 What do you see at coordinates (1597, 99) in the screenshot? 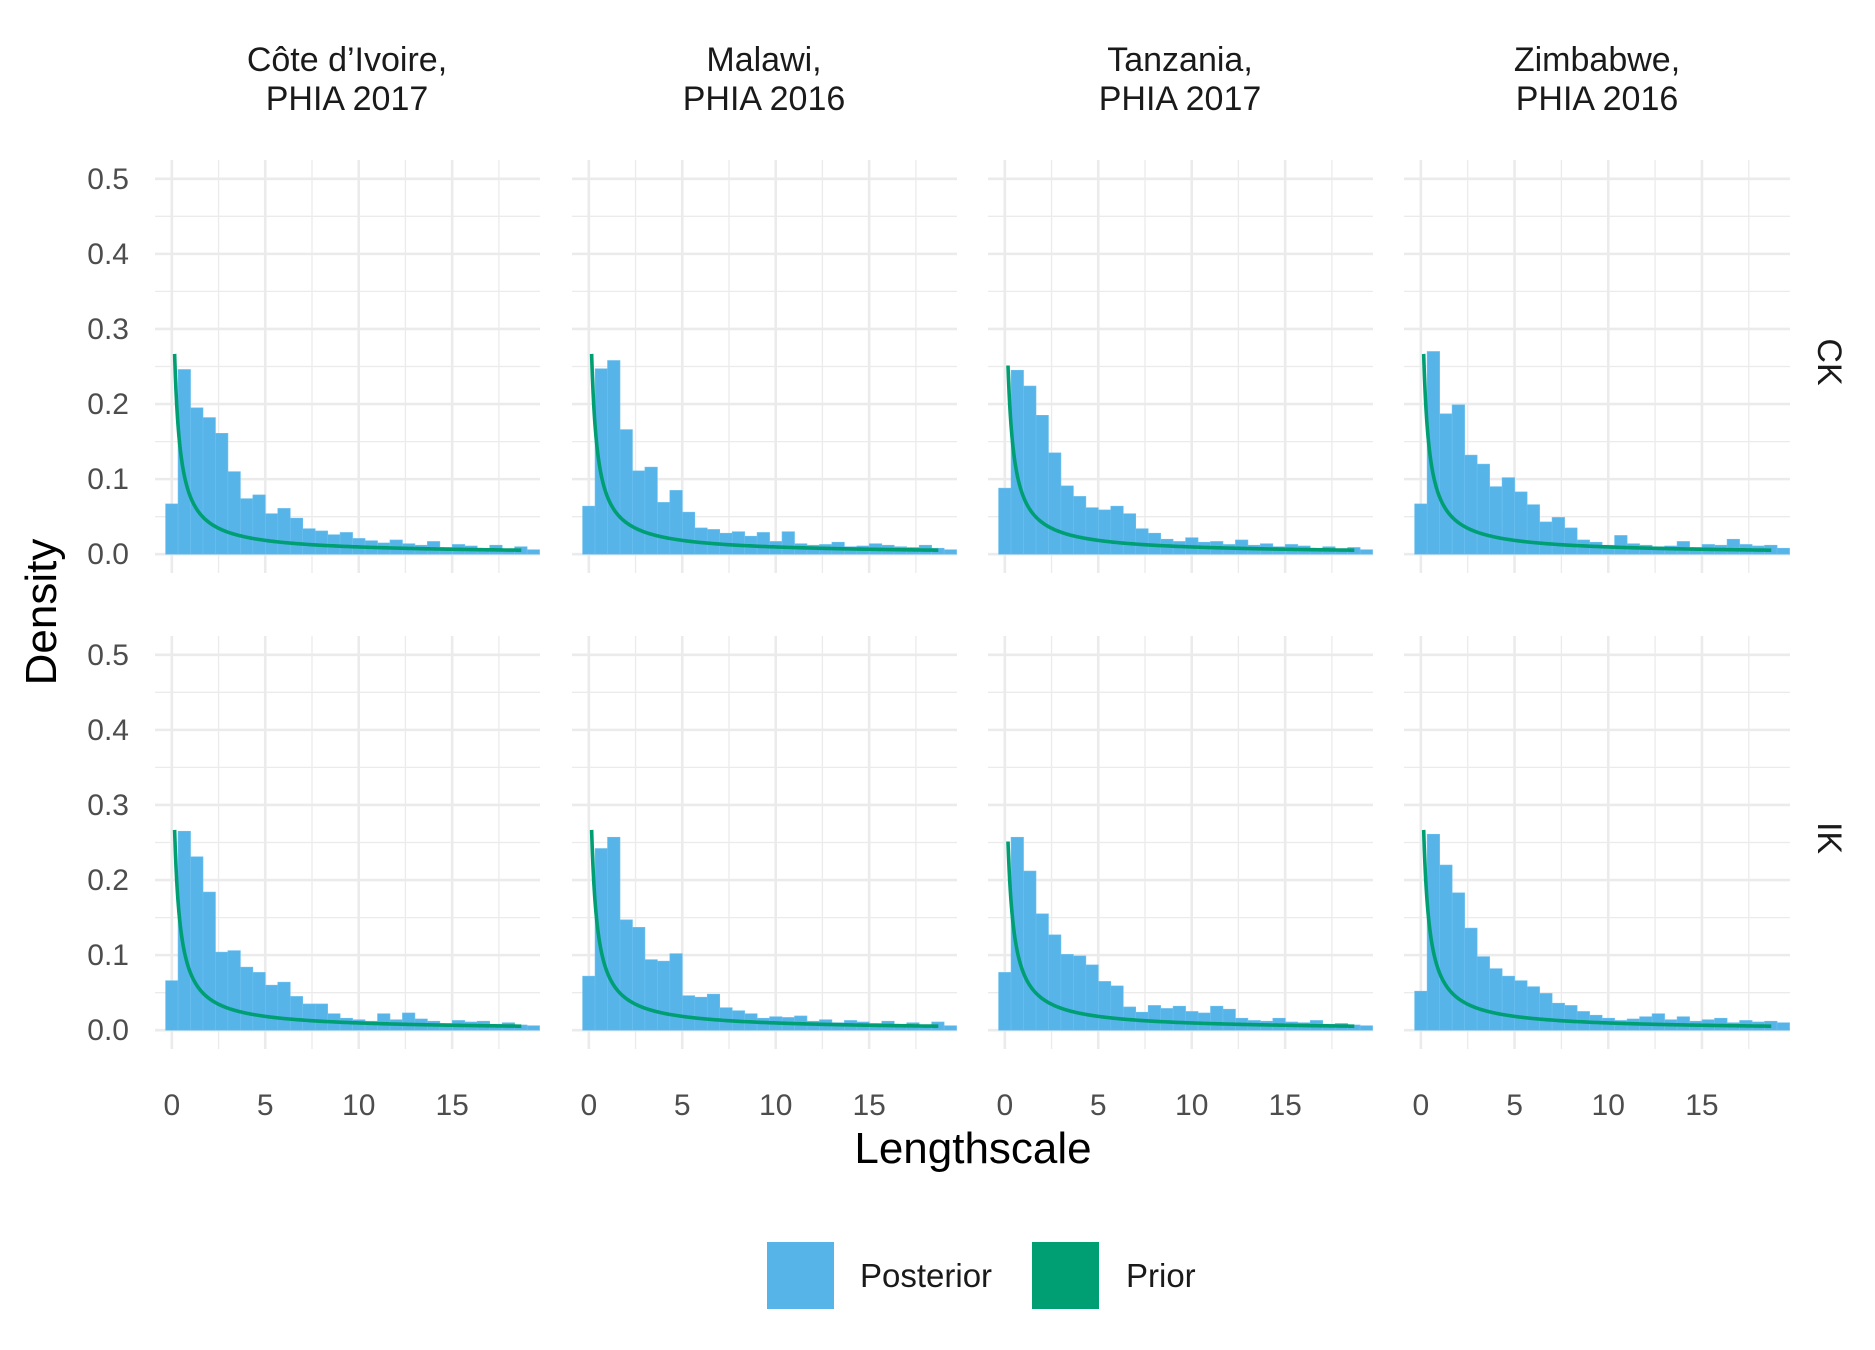
I see `strip-col-4-line2: PHIA 2016` at bounding box center [1597, 99].